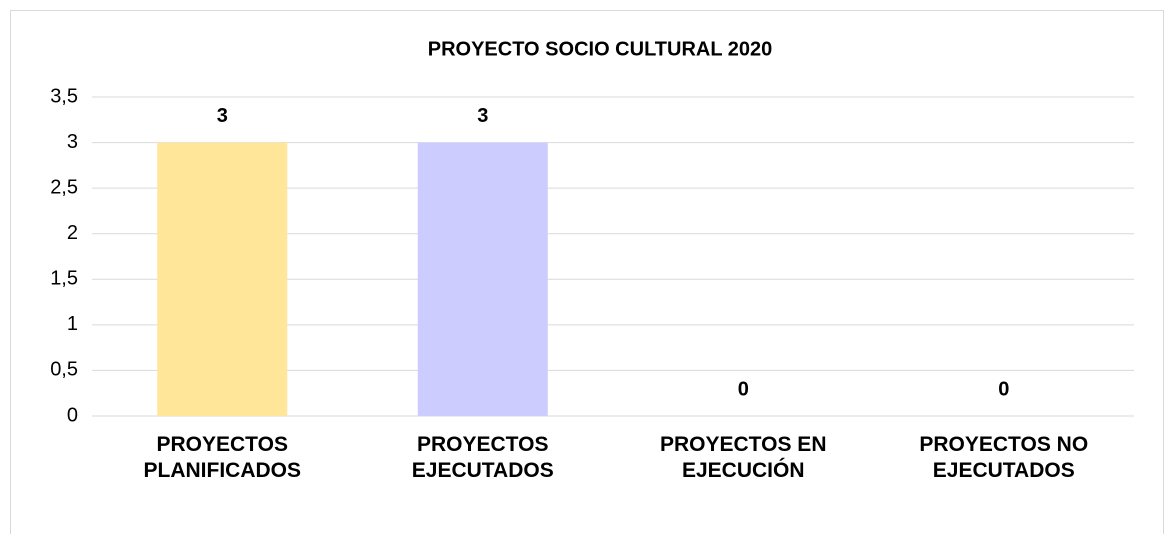  Describe the element at coordinates (72, 233) in the screenshot. I see `y-tick-label: 2` at that location.